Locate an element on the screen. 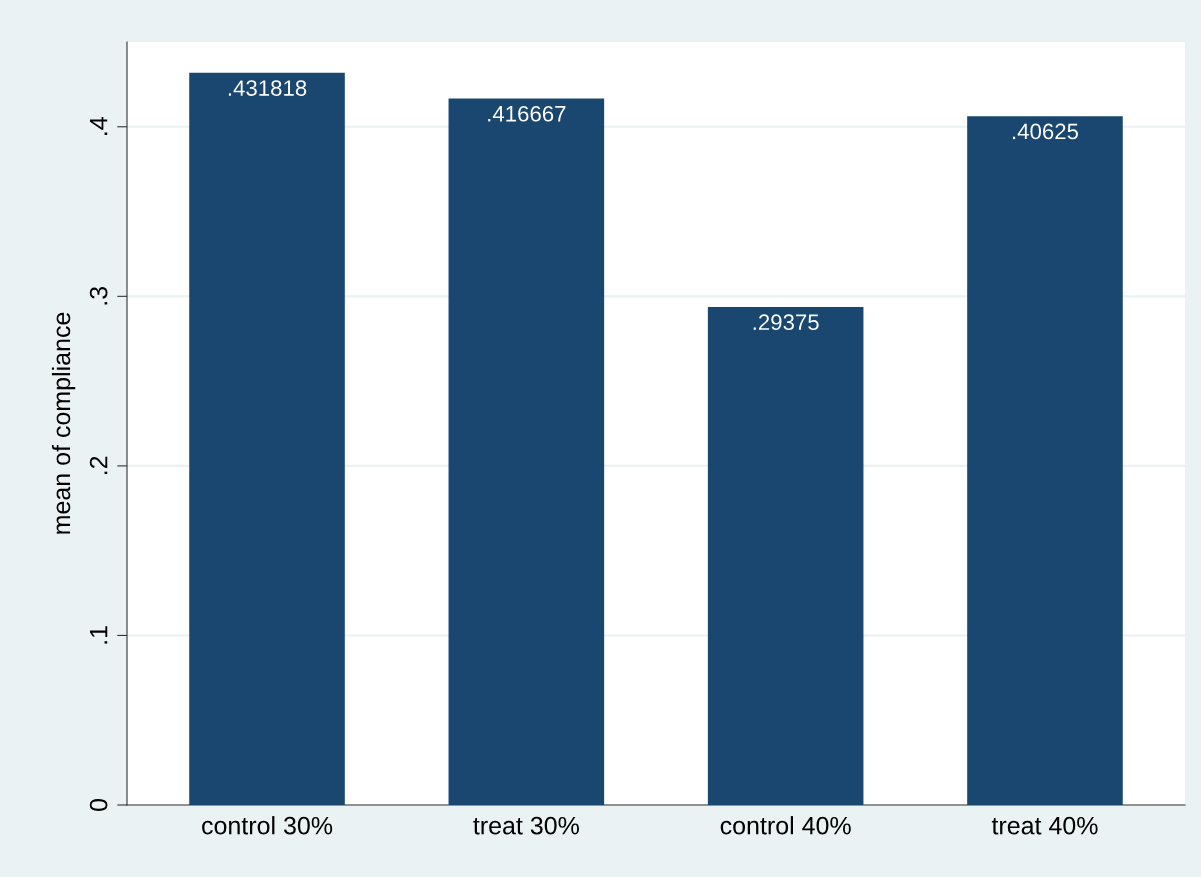  y-tick-label: .4 is located at coordinates (99, 126).